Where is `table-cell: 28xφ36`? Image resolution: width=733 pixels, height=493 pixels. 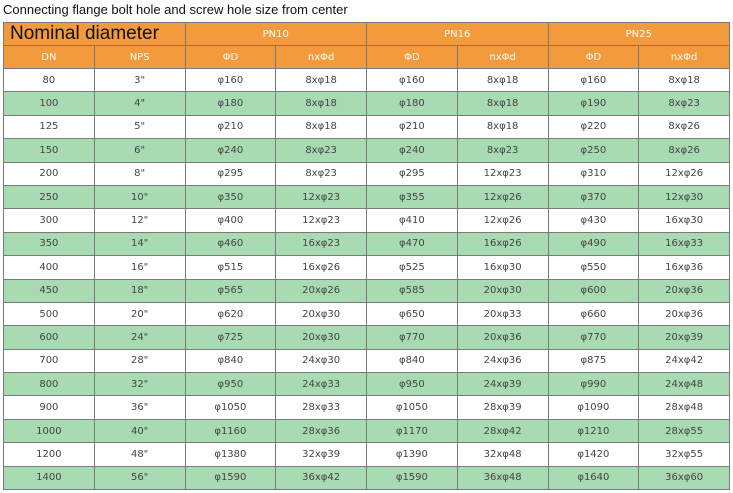
table-cell: 28xφ36 is located at coordinates (321, 431).